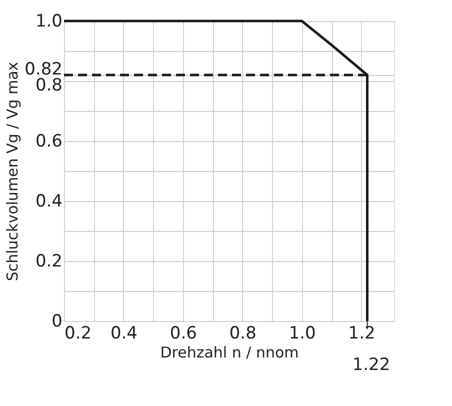 The width and height of the screenshot is (452, 406). I want to click on x-tick-label: 0.4, so click(124, 334).